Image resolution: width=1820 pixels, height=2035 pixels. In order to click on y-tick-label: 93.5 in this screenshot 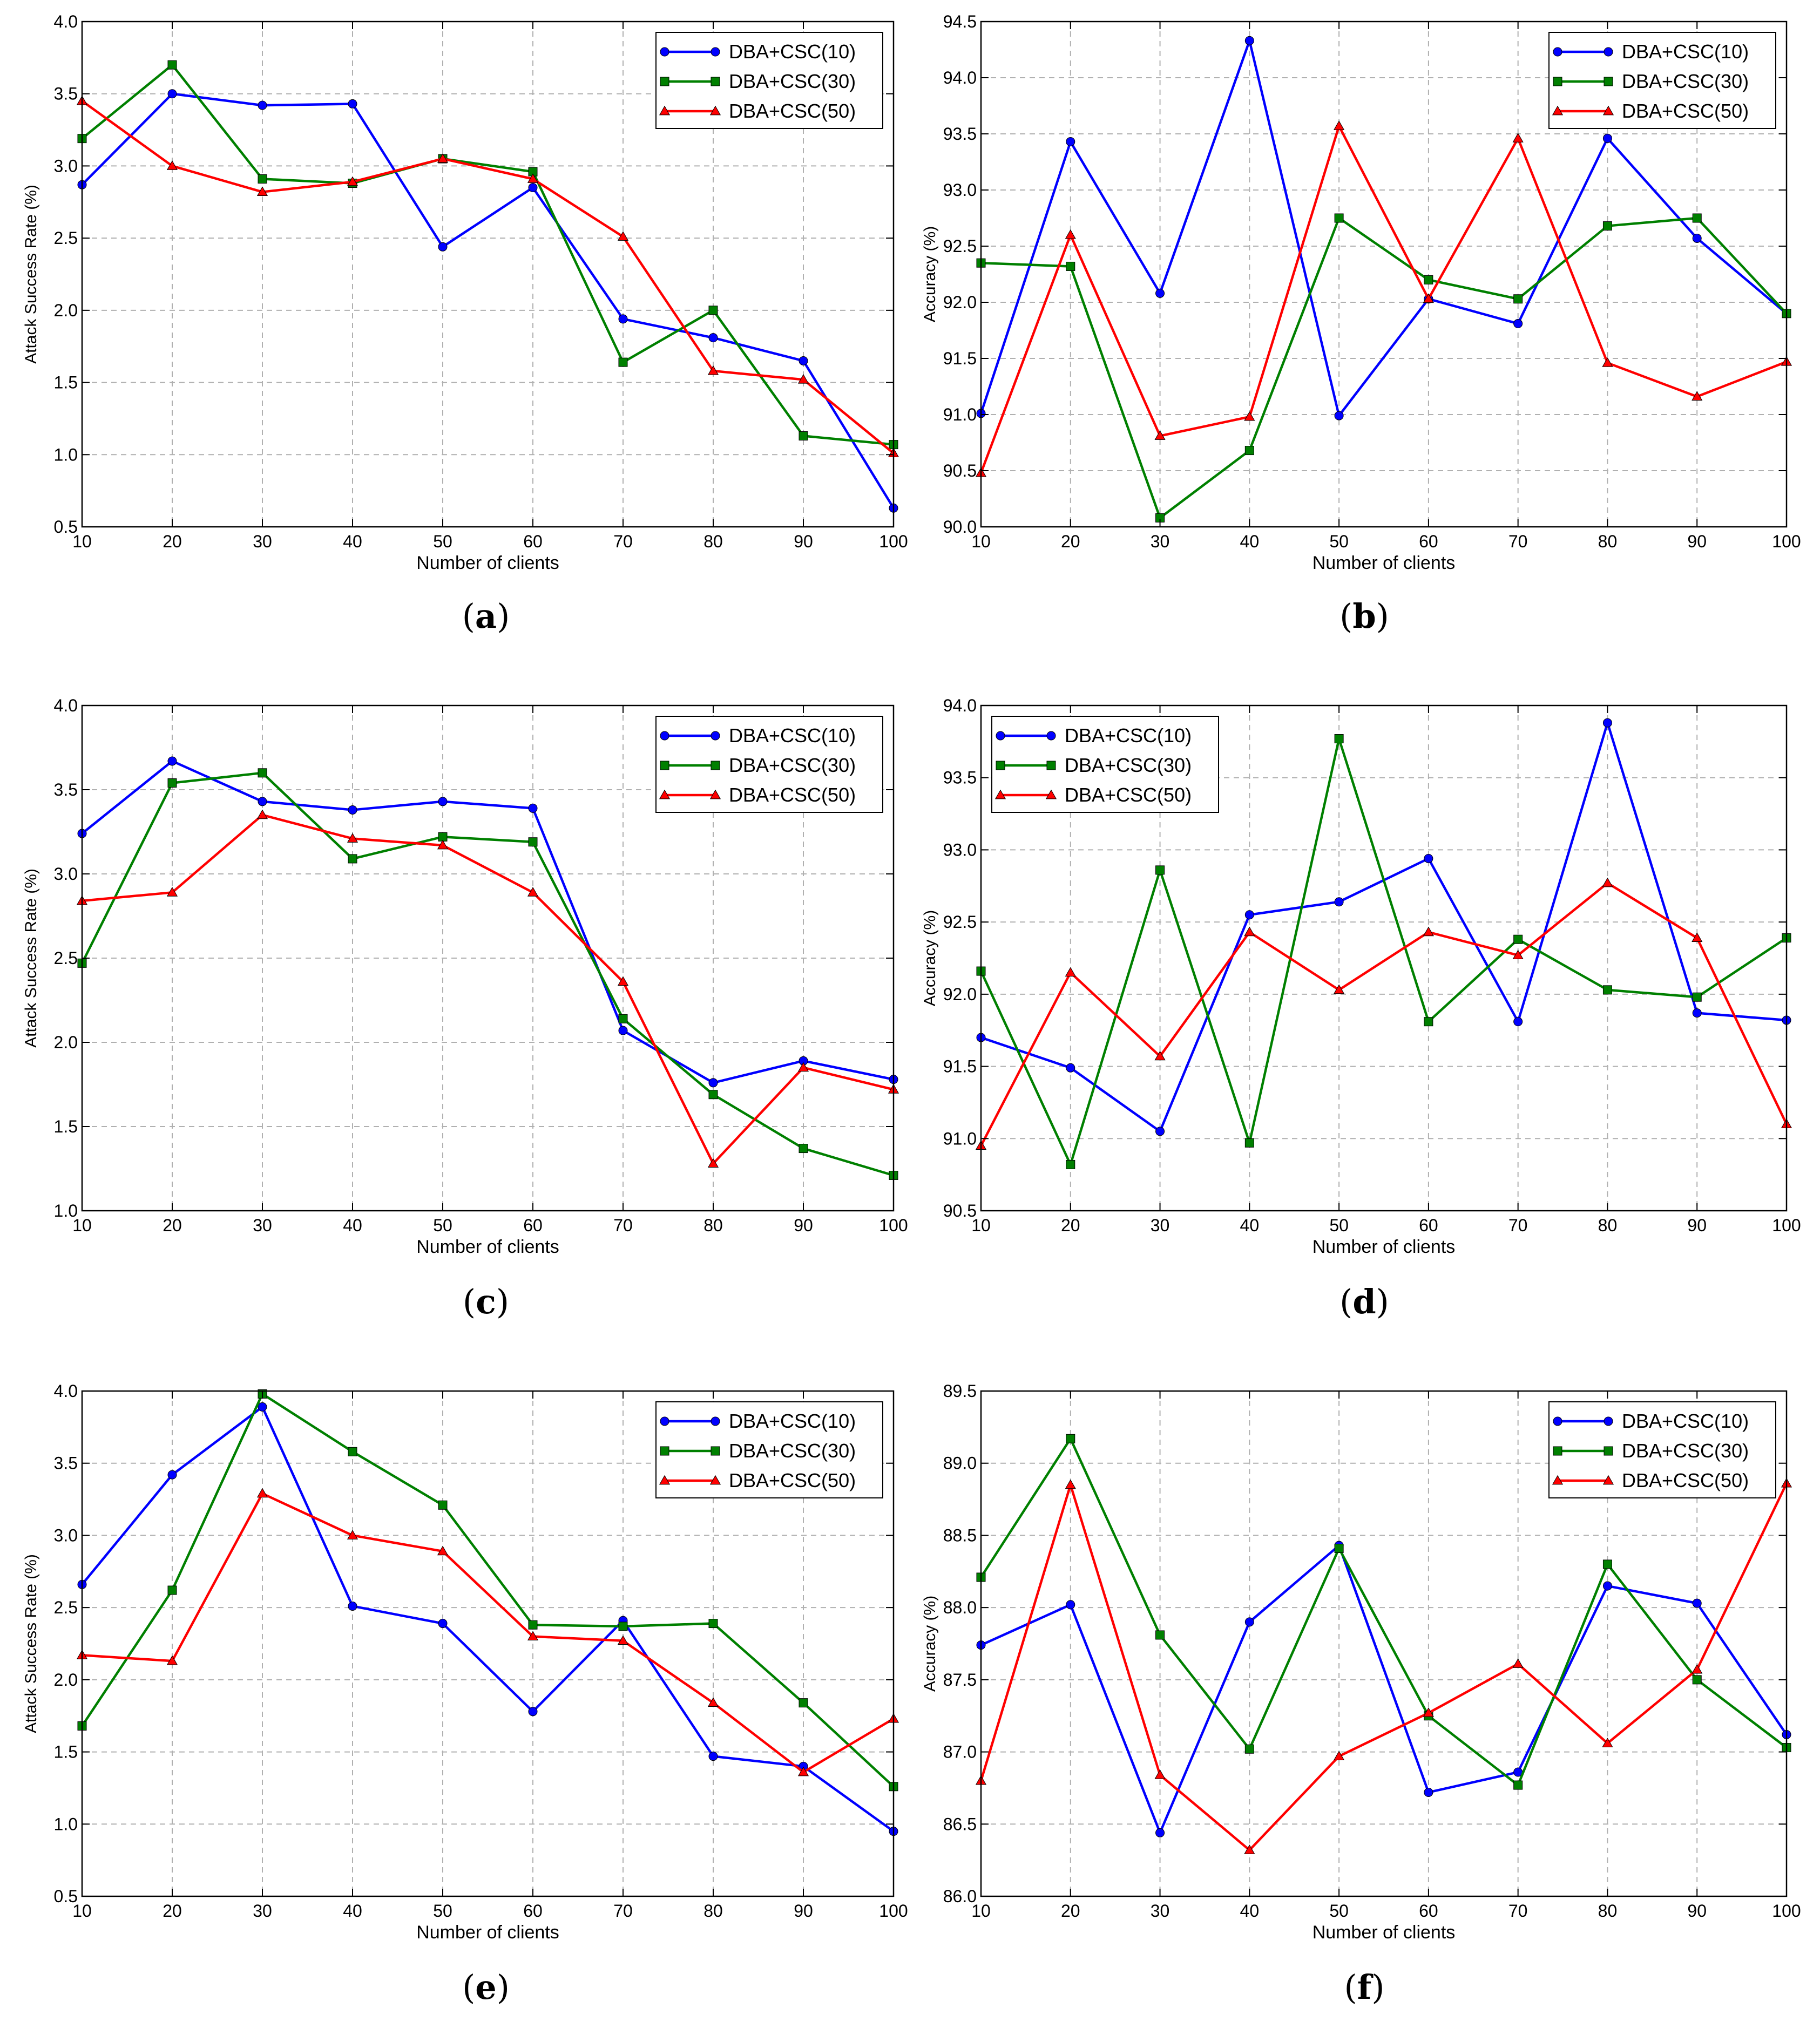, I will do `click(960, 134)`.